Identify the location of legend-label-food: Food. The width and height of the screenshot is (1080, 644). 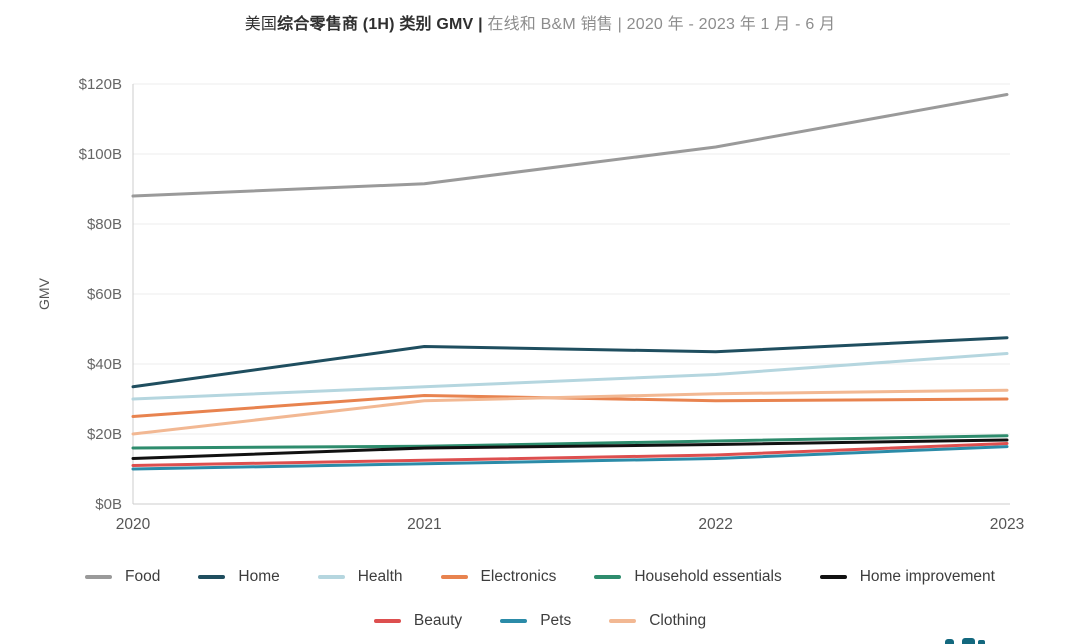
(143, 576).